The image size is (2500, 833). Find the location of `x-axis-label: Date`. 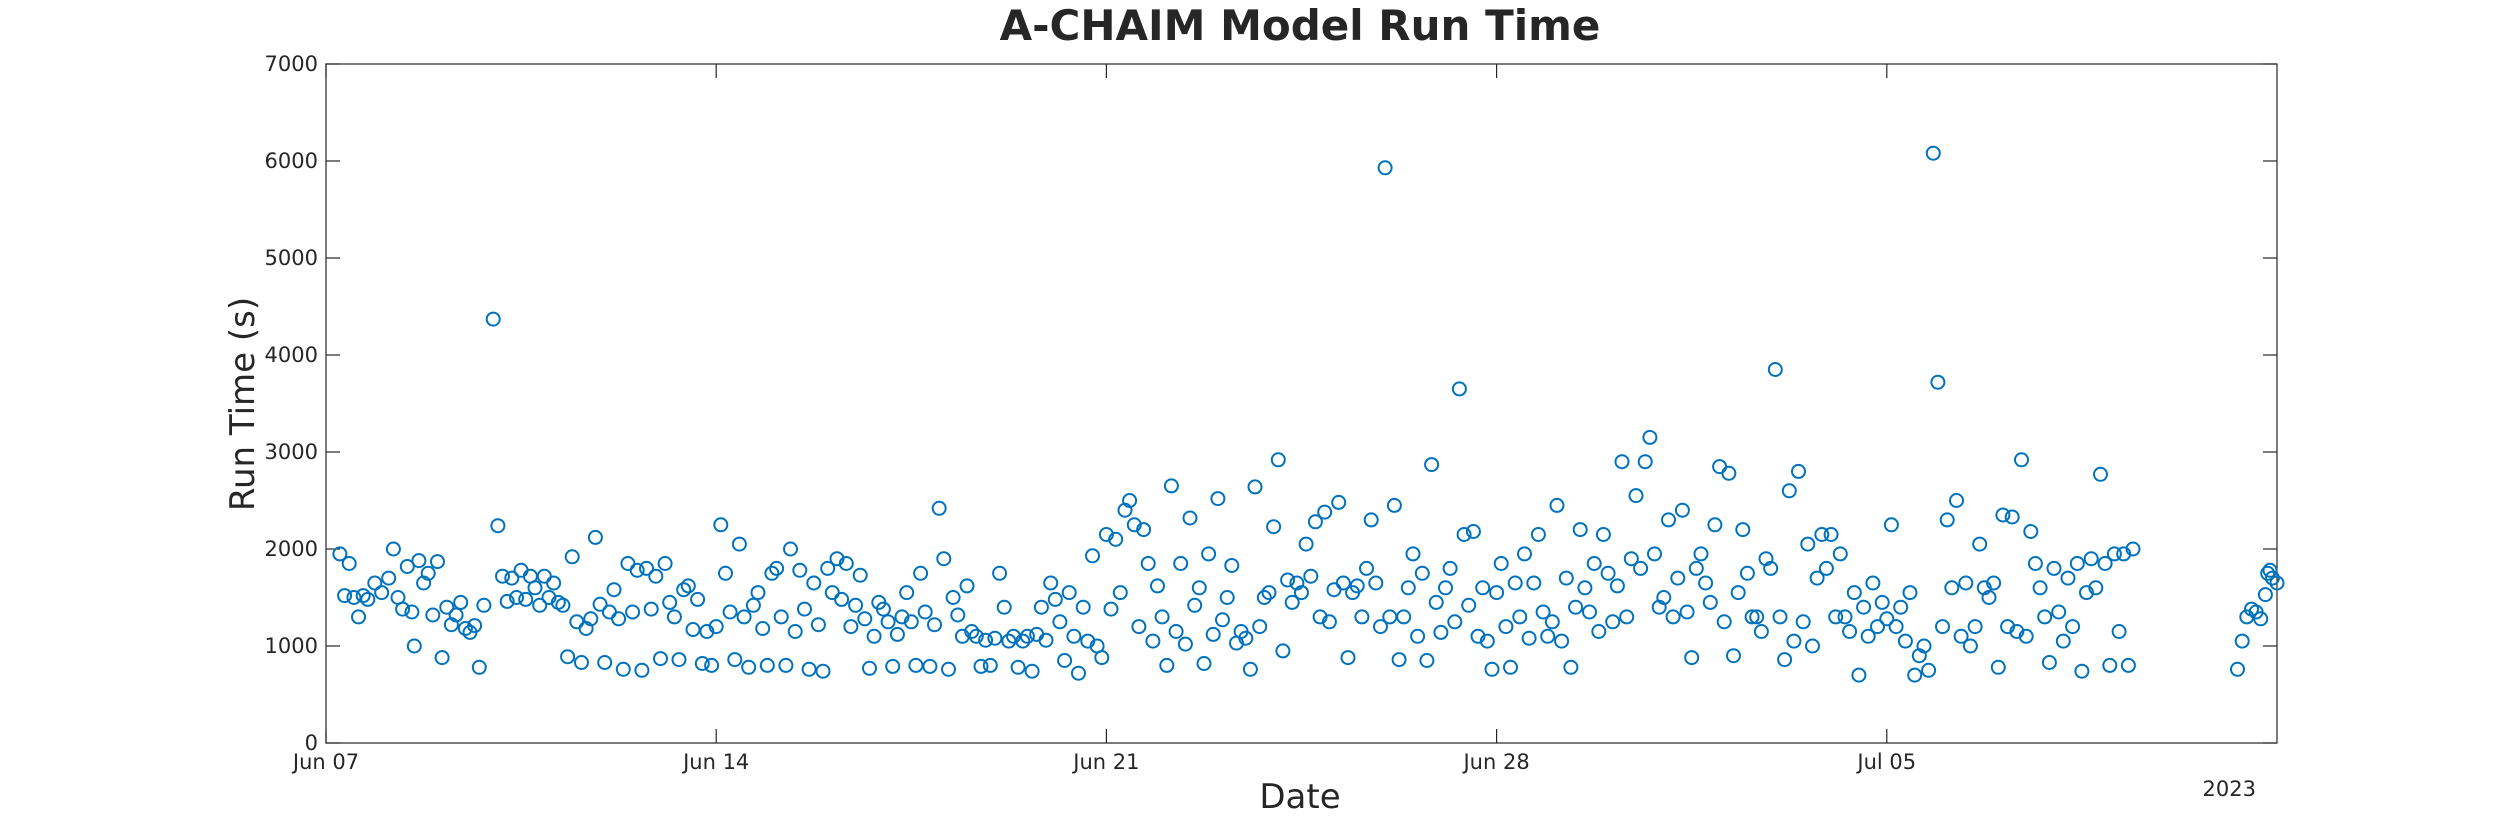

x-axis-label: Date is located at coordinates (1299, 797).